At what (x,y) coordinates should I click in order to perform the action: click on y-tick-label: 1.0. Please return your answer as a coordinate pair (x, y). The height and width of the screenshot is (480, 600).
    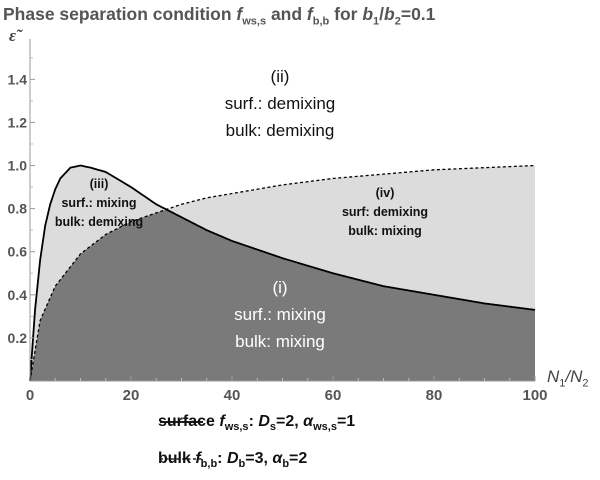
    Looking at the image, I should click on (18, 166).